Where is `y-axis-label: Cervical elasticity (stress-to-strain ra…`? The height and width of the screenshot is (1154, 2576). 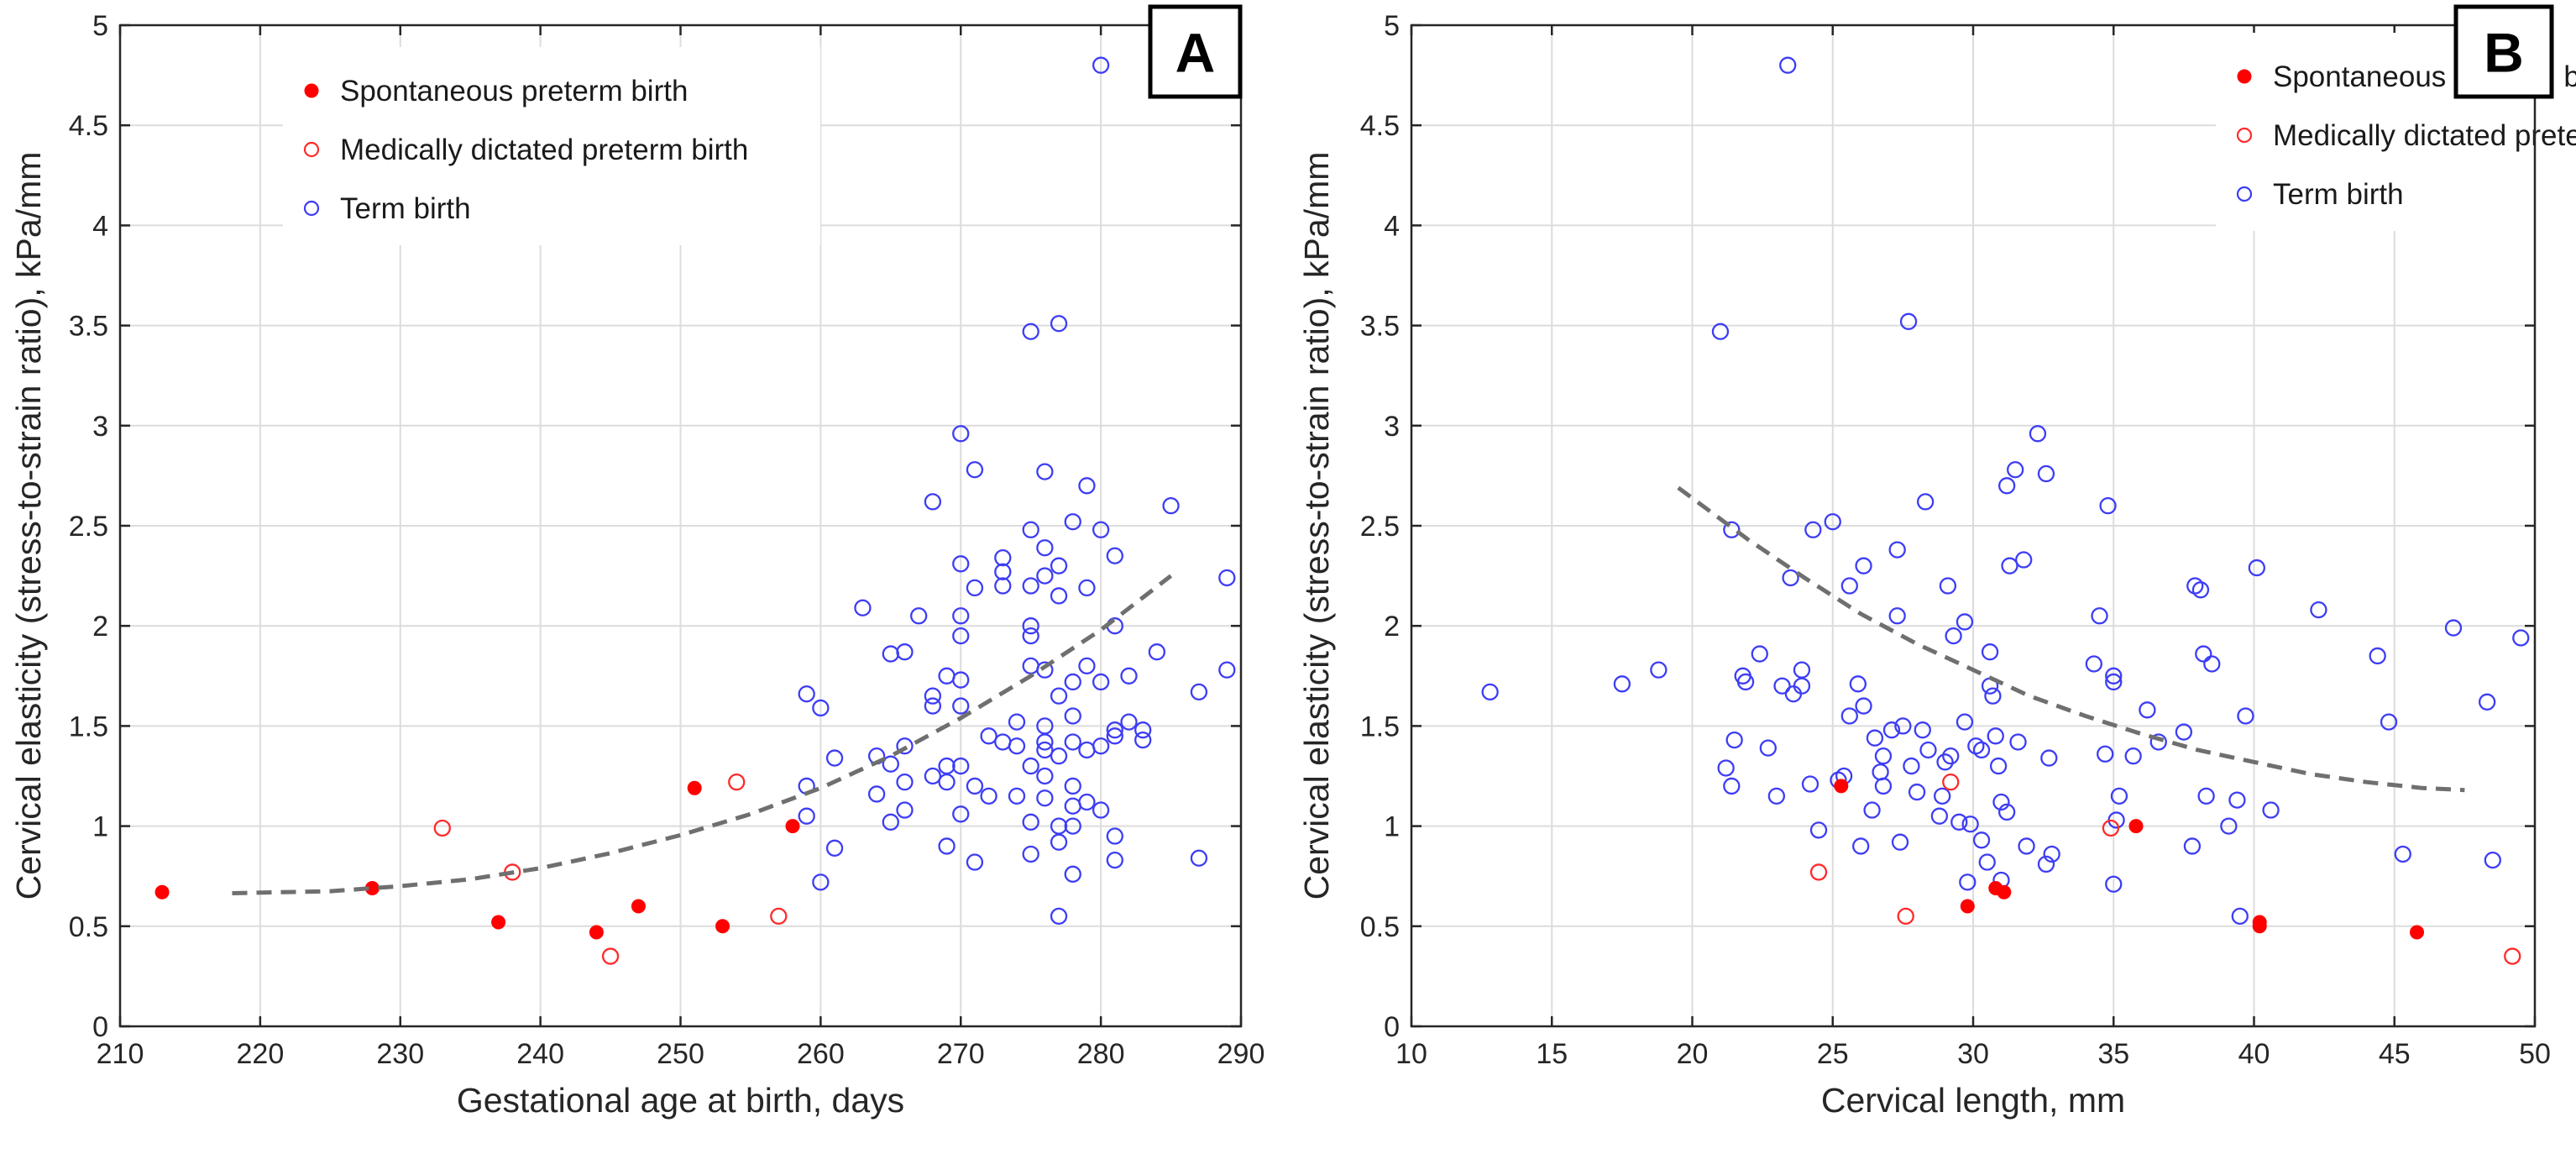 y-axis-label: Cervical elasticity (stress-to-strain ra… is located at coordinates (29, 526).